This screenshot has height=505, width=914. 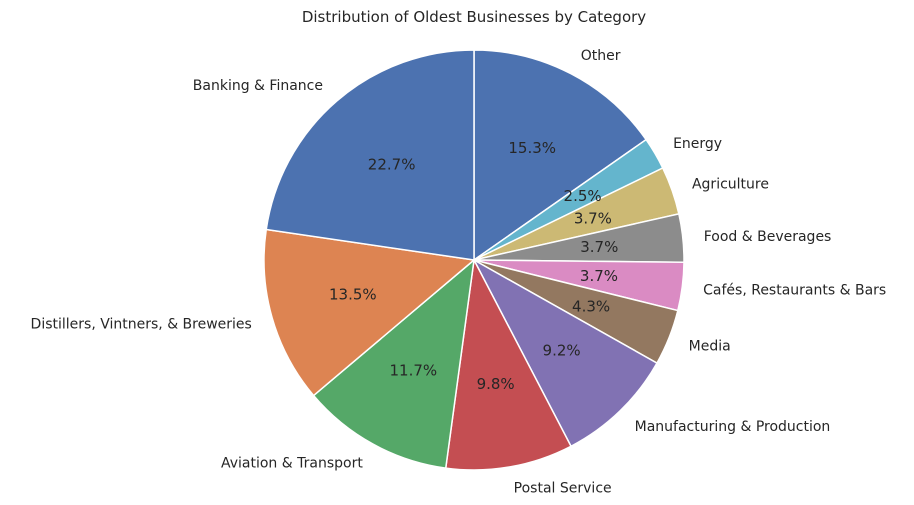 I want to click on percent-label-media: 4.3%, so click(x=591, y=307).